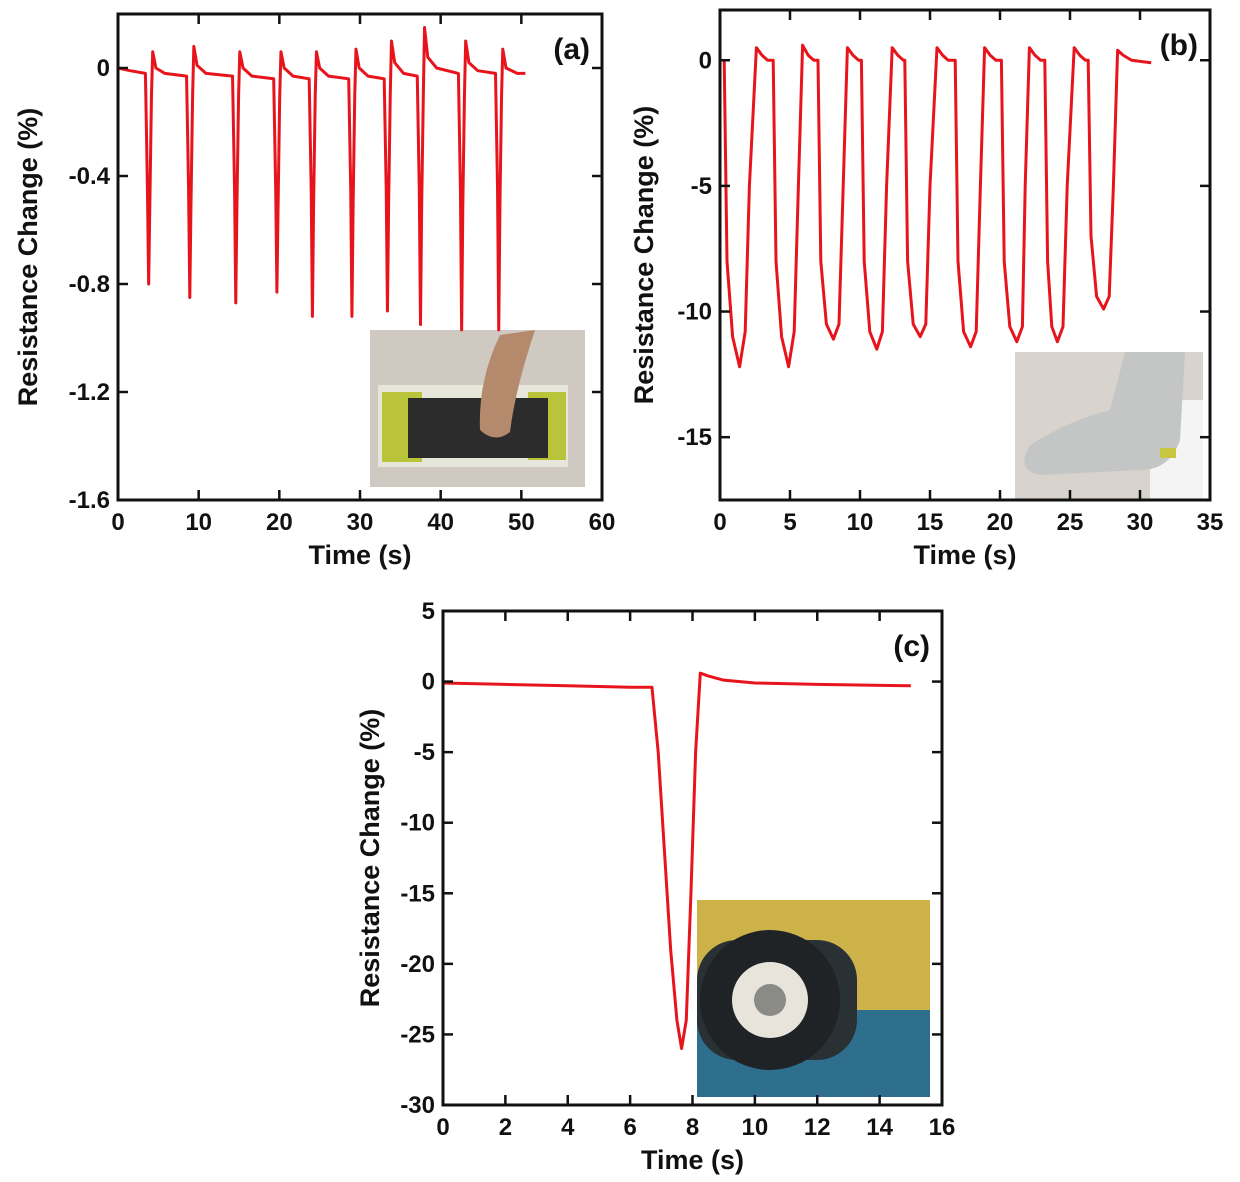 The height and width of the screenshot is (1182, 1240). What do you see at coordinates (568, 1127) in the screenshot?
I see `x-tick-label: 4` at bounding box center [568, 1127].